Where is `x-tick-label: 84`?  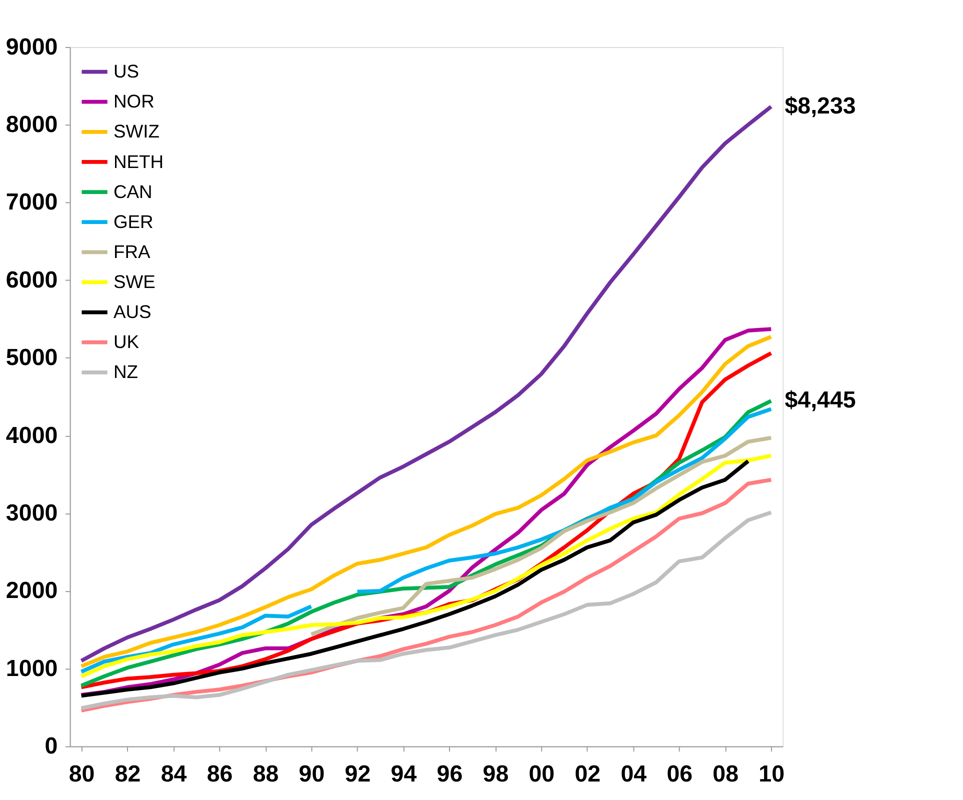 x-tick-label: 84 is located at coordinates (173, 773).